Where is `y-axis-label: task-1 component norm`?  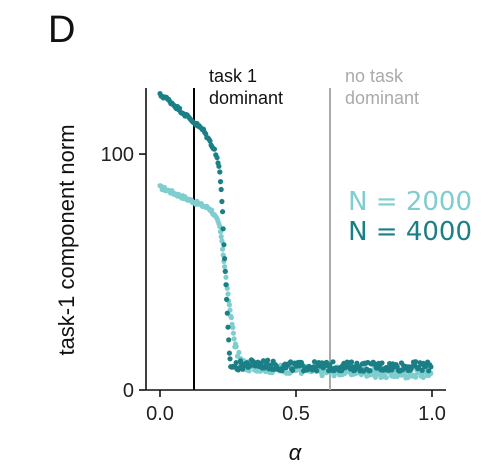 y-axis-label: task-1 component norm is located at coordinates (66, 239).